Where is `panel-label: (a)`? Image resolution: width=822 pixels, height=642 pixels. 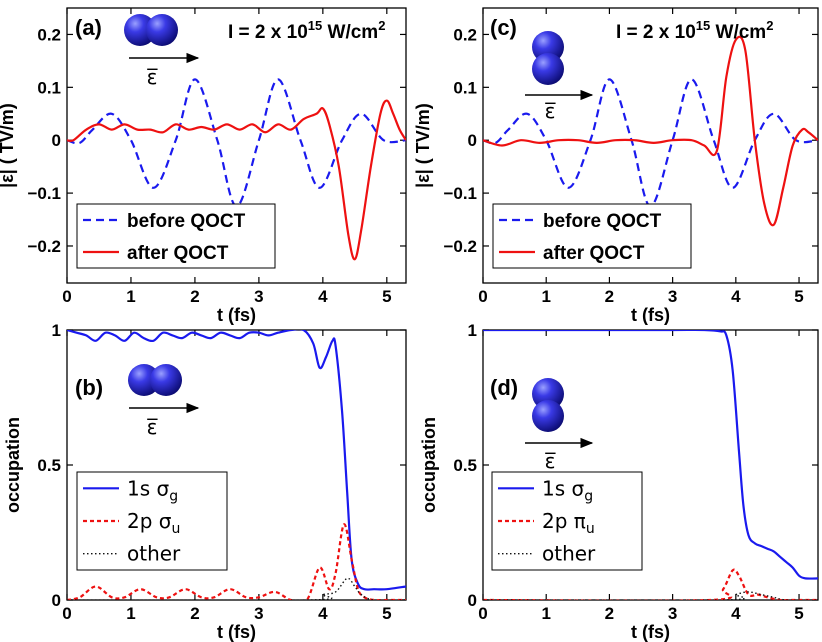
panel-label: (a) is located at coordinates (88, 27).